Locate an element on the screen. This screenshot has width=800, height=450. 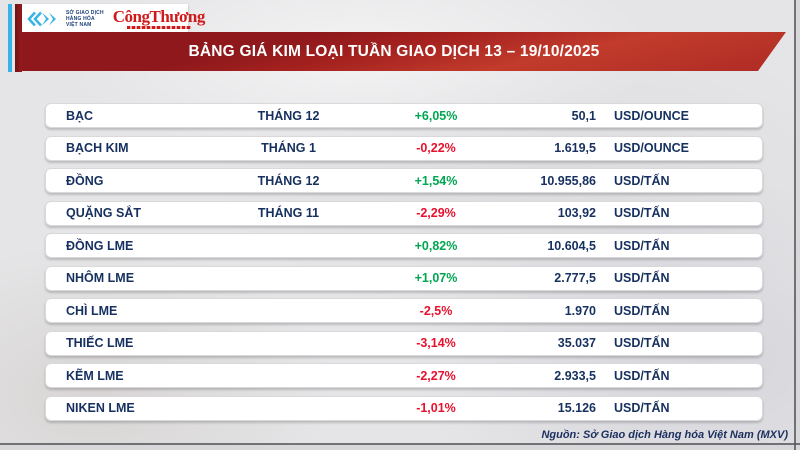
percent-change-cell: +6,05% is located at coordinates (436, 115).